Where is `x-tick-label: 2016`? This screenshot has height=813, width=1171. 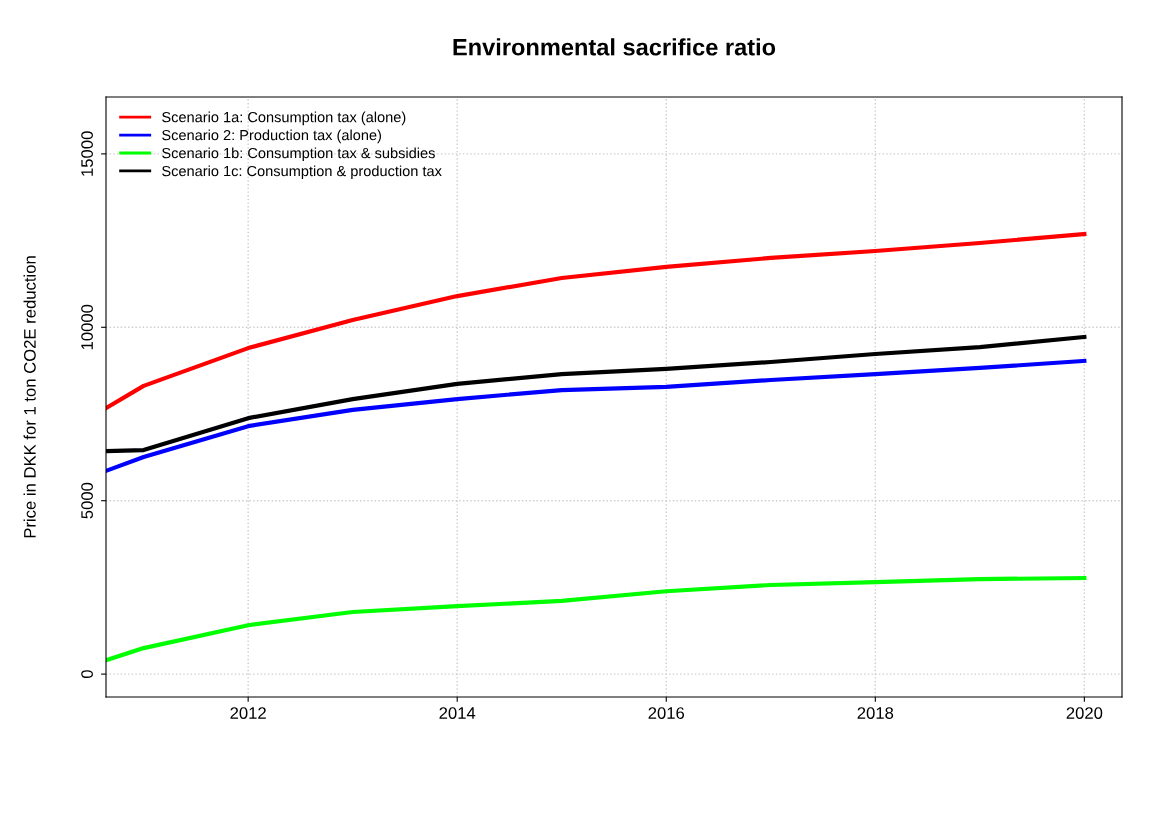 x-tick-label: 2016 is located at coordinates (666, 713).